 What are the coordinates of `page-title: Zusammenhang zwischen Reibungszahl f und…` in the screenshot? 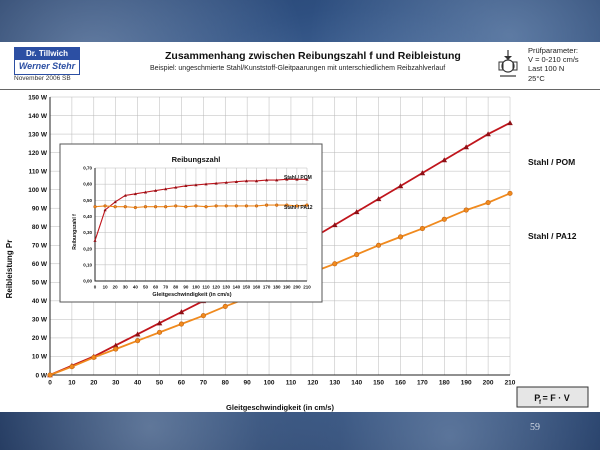 It's located at (313, 56).